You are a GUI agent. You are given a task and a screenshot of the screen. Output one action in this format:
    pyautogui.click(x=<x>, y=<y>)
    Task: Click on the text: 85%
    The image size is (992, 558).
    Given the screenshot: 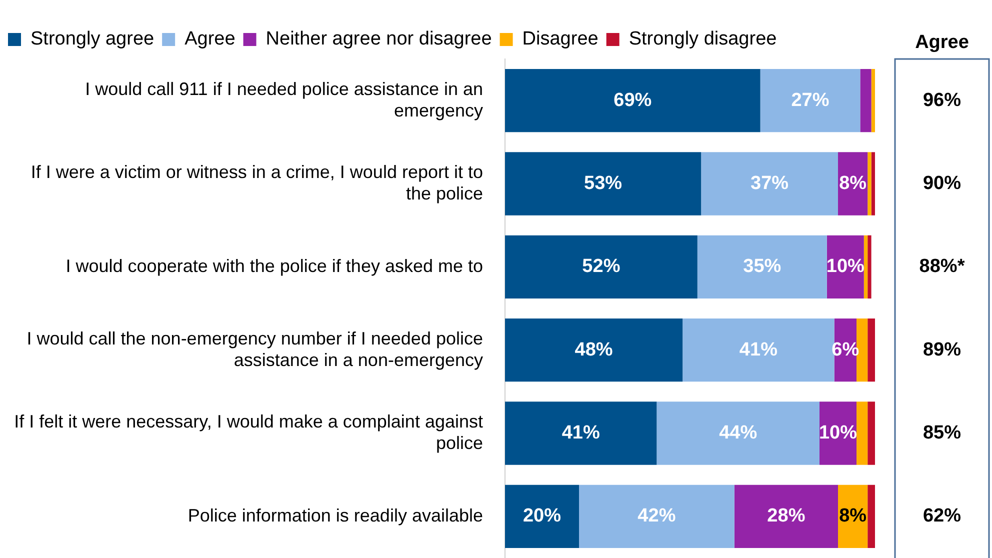 What is the action you would take?
    pyautogui.click(x=942, y=433)
    